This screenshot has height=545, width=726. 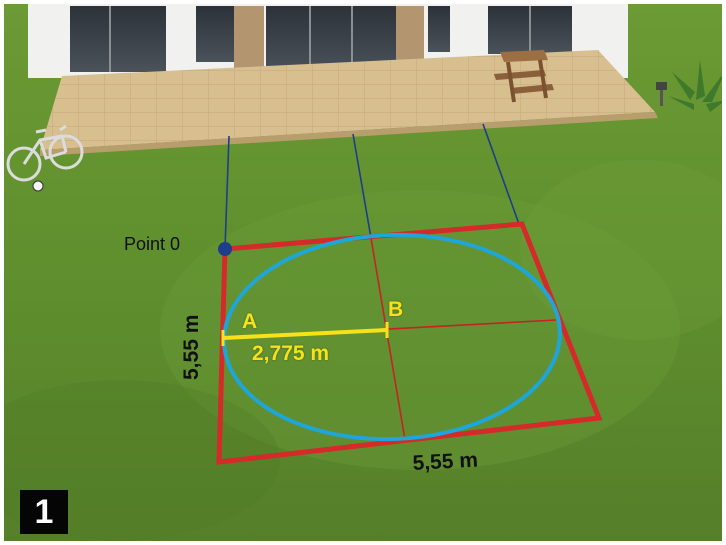 I want to click on garden-lamp, so click(x=661, y=94).